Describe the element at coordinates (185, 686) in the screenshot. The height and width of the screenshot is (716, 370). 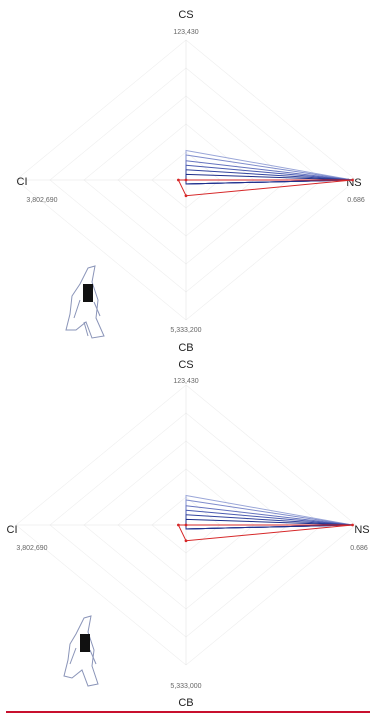
I see `axis-max-label: 5,333,000` at that location.